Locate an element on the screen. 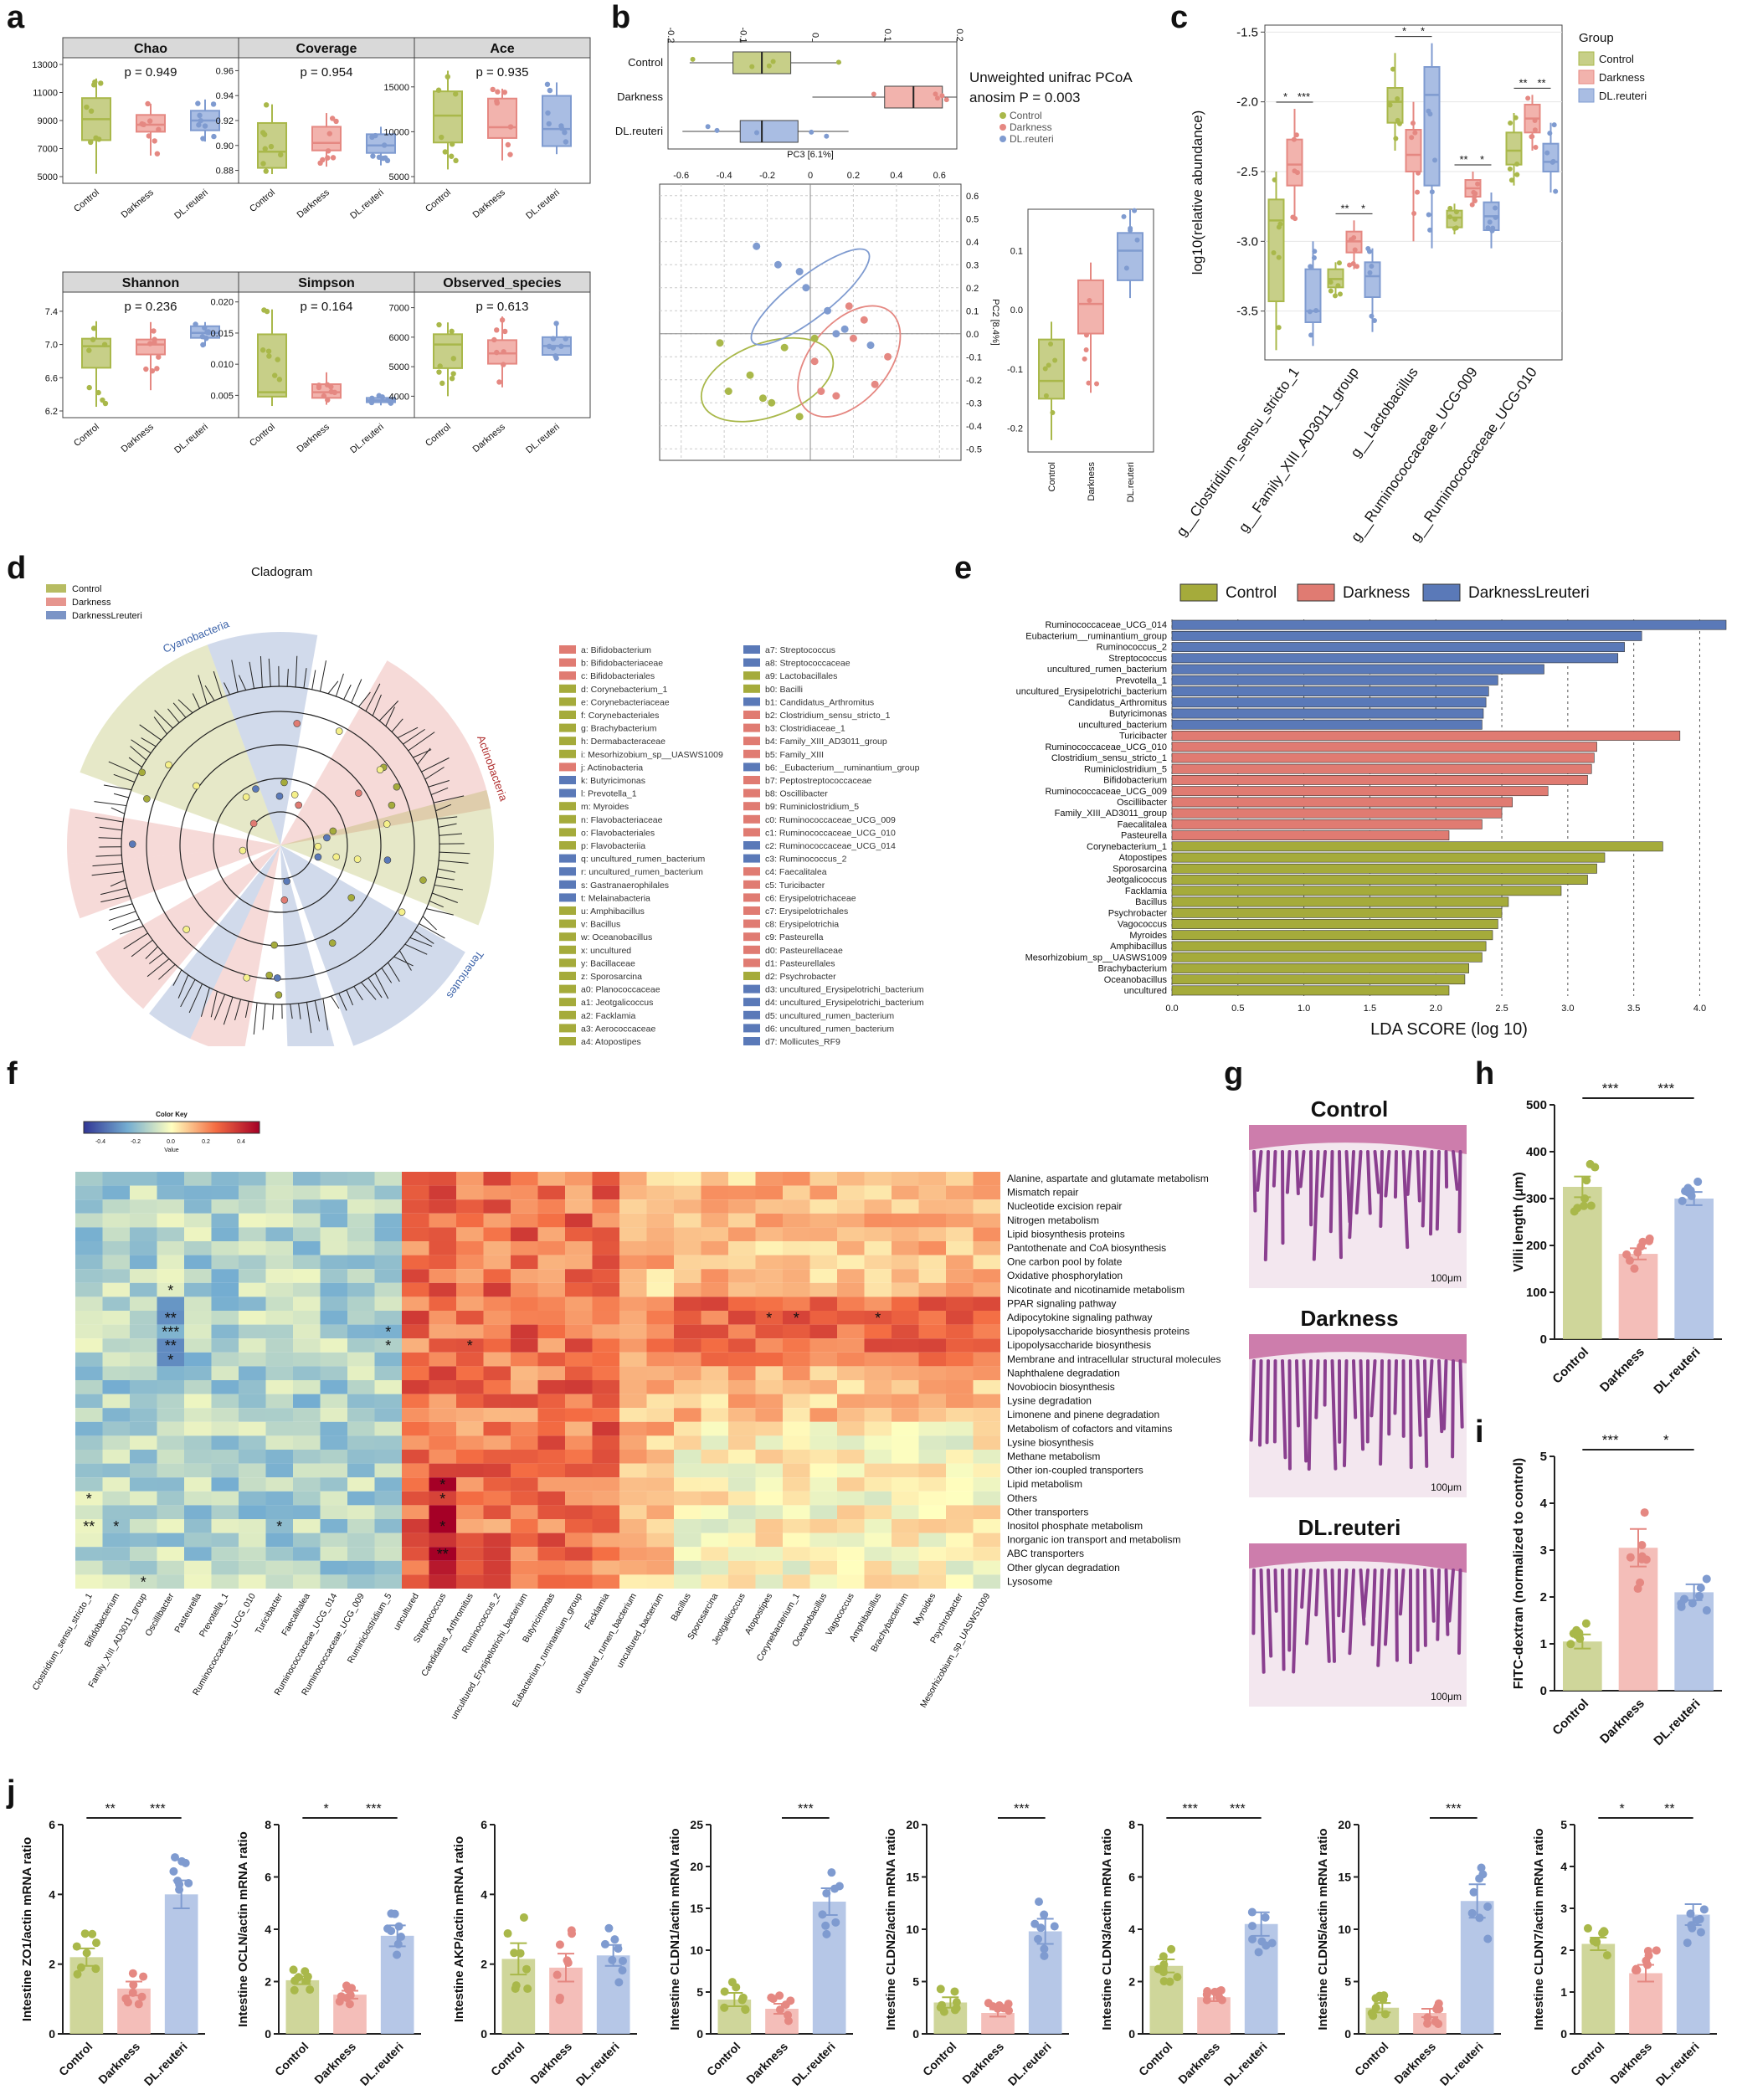 This screenshot has height=2100, width=1737. facet-tick-label: 0.010 is located at coordinates (222, 365).